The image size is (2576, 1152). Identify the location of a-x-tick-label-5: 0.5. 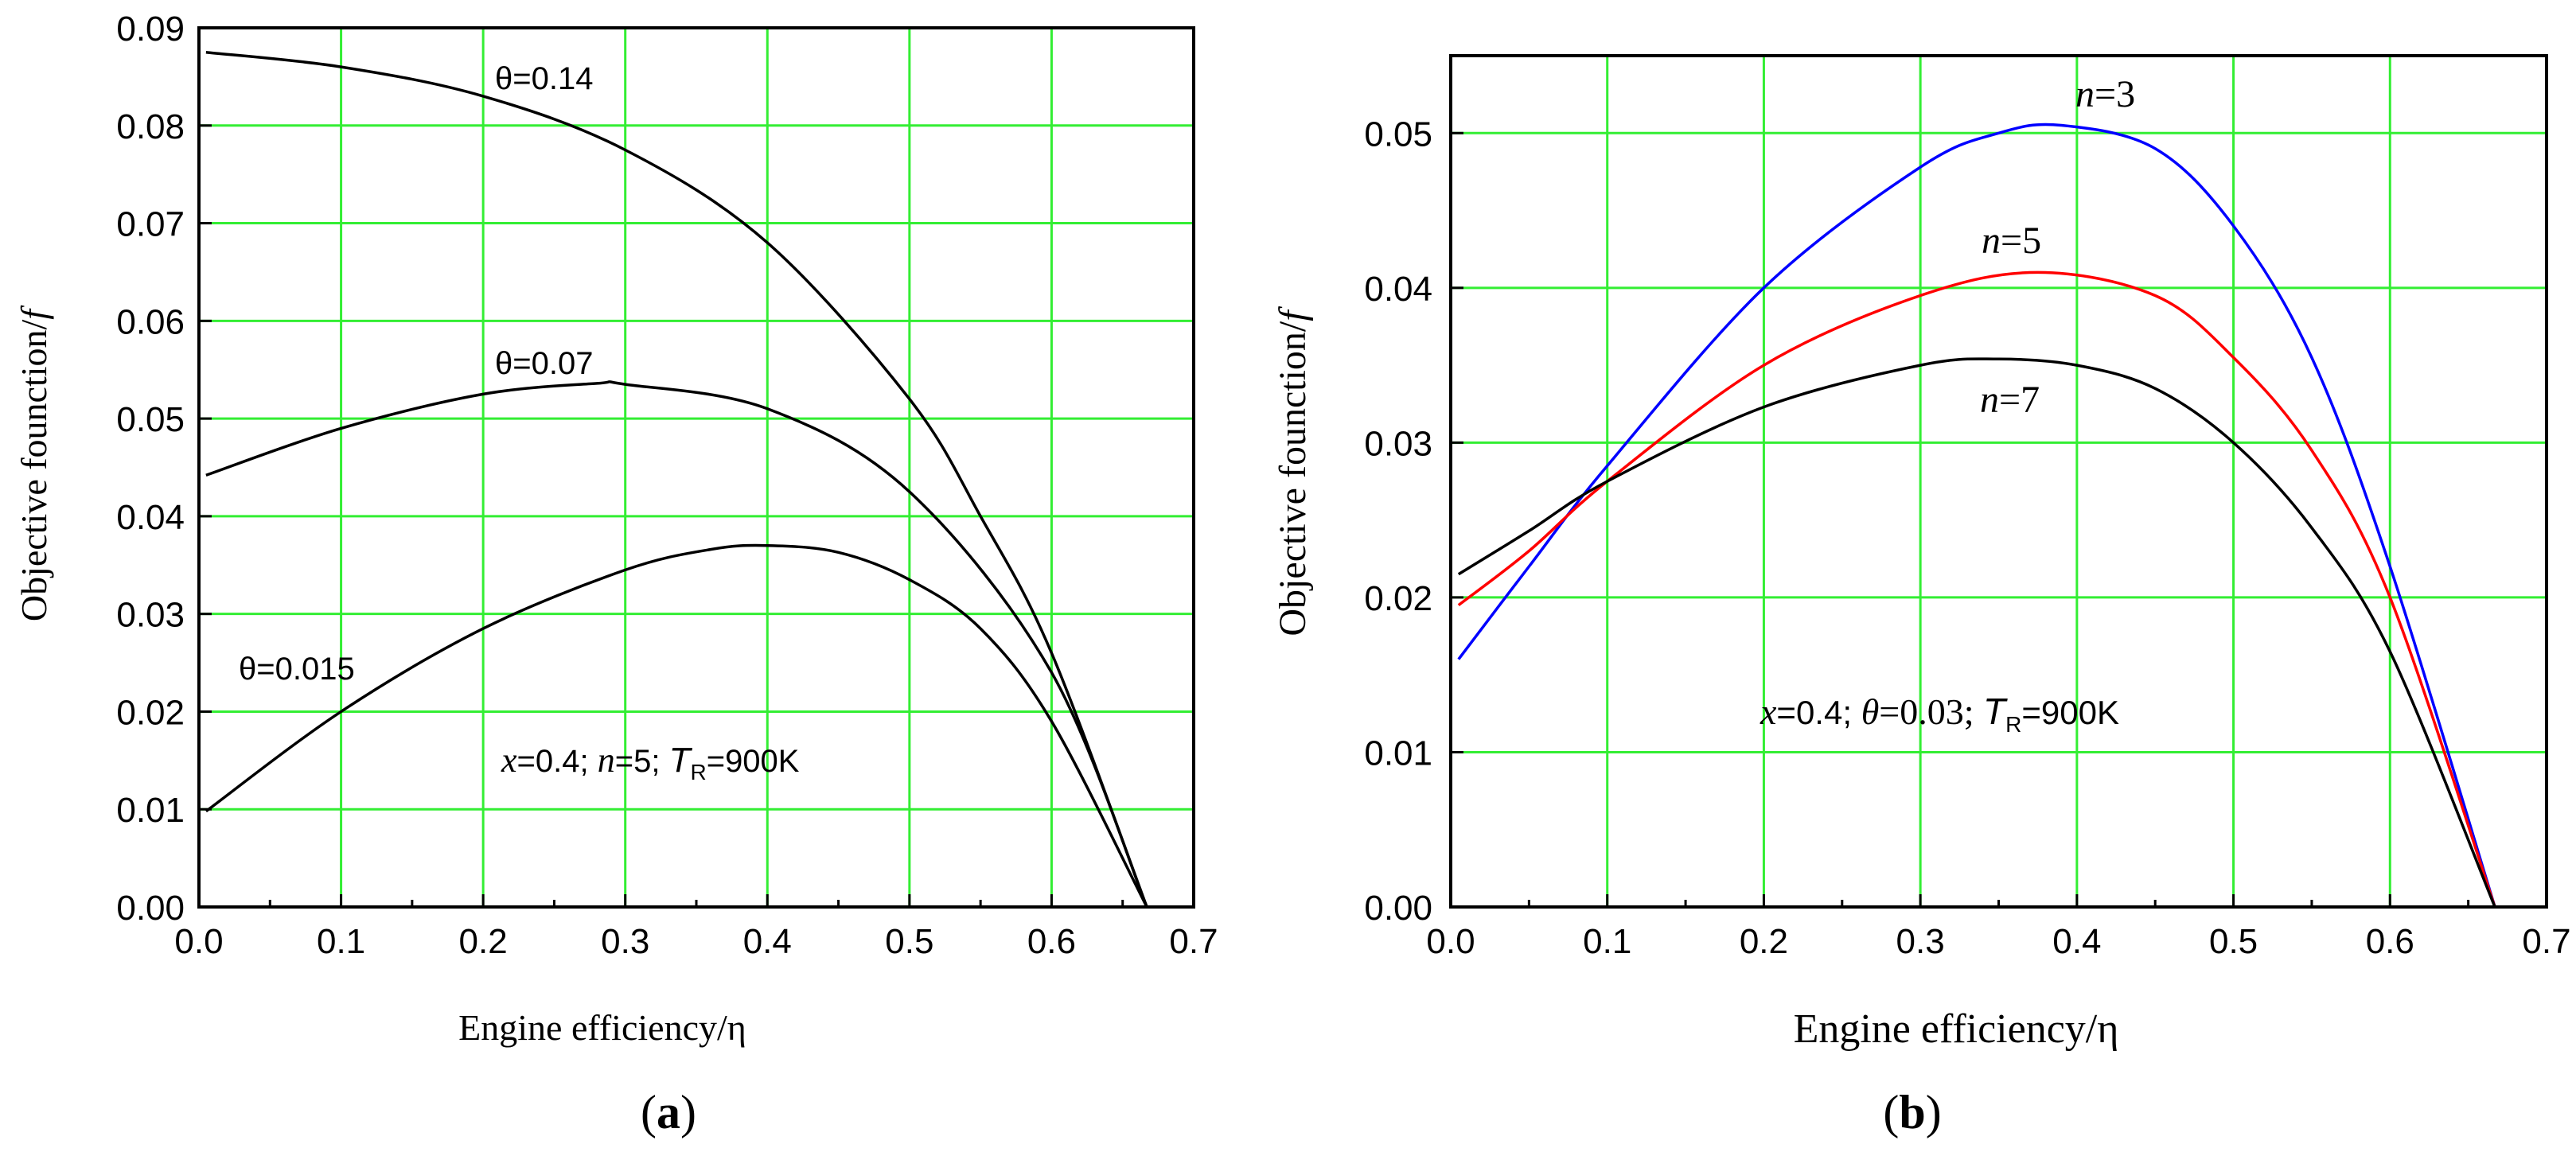
(909, 941).